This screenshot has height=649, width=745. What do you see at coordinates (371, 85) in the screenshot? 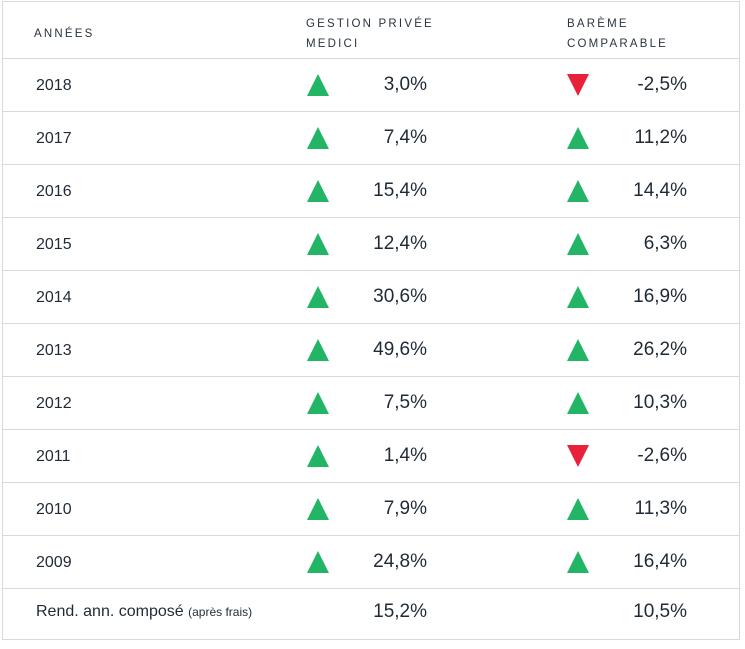
I see `table-row: 2018 3,0% -2,5%` at bounding box center [371, 85].